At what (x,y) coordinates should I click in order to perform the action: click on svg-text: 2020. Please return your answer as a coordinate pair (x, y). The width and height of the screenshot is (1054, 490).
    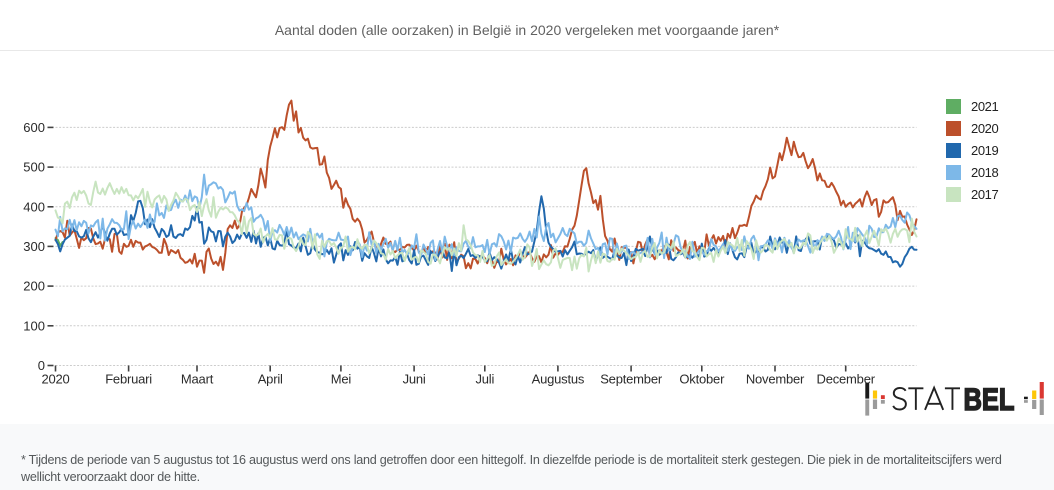
    Looking at the image, I should click on (55, 379).